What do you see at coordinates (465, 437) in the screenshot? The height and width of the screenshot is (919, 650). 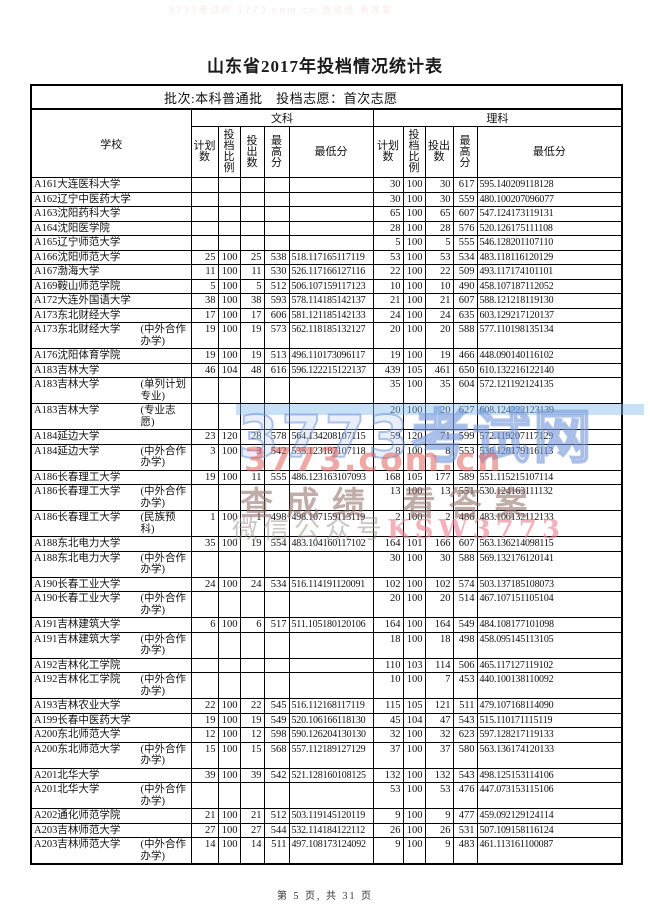 I see `num-cell: 599` at bounding box center [465, 437].